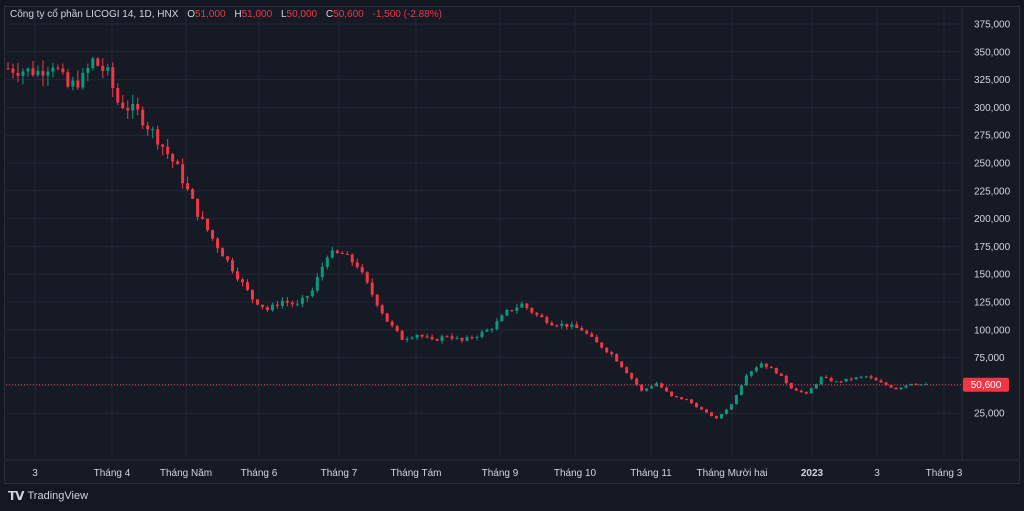 This screenshot has height=511, width=1024. What do you see at coordinates (35, 473) in the screenshot?
I see `x-tick-label: 3` at bounding box center [35, 473].